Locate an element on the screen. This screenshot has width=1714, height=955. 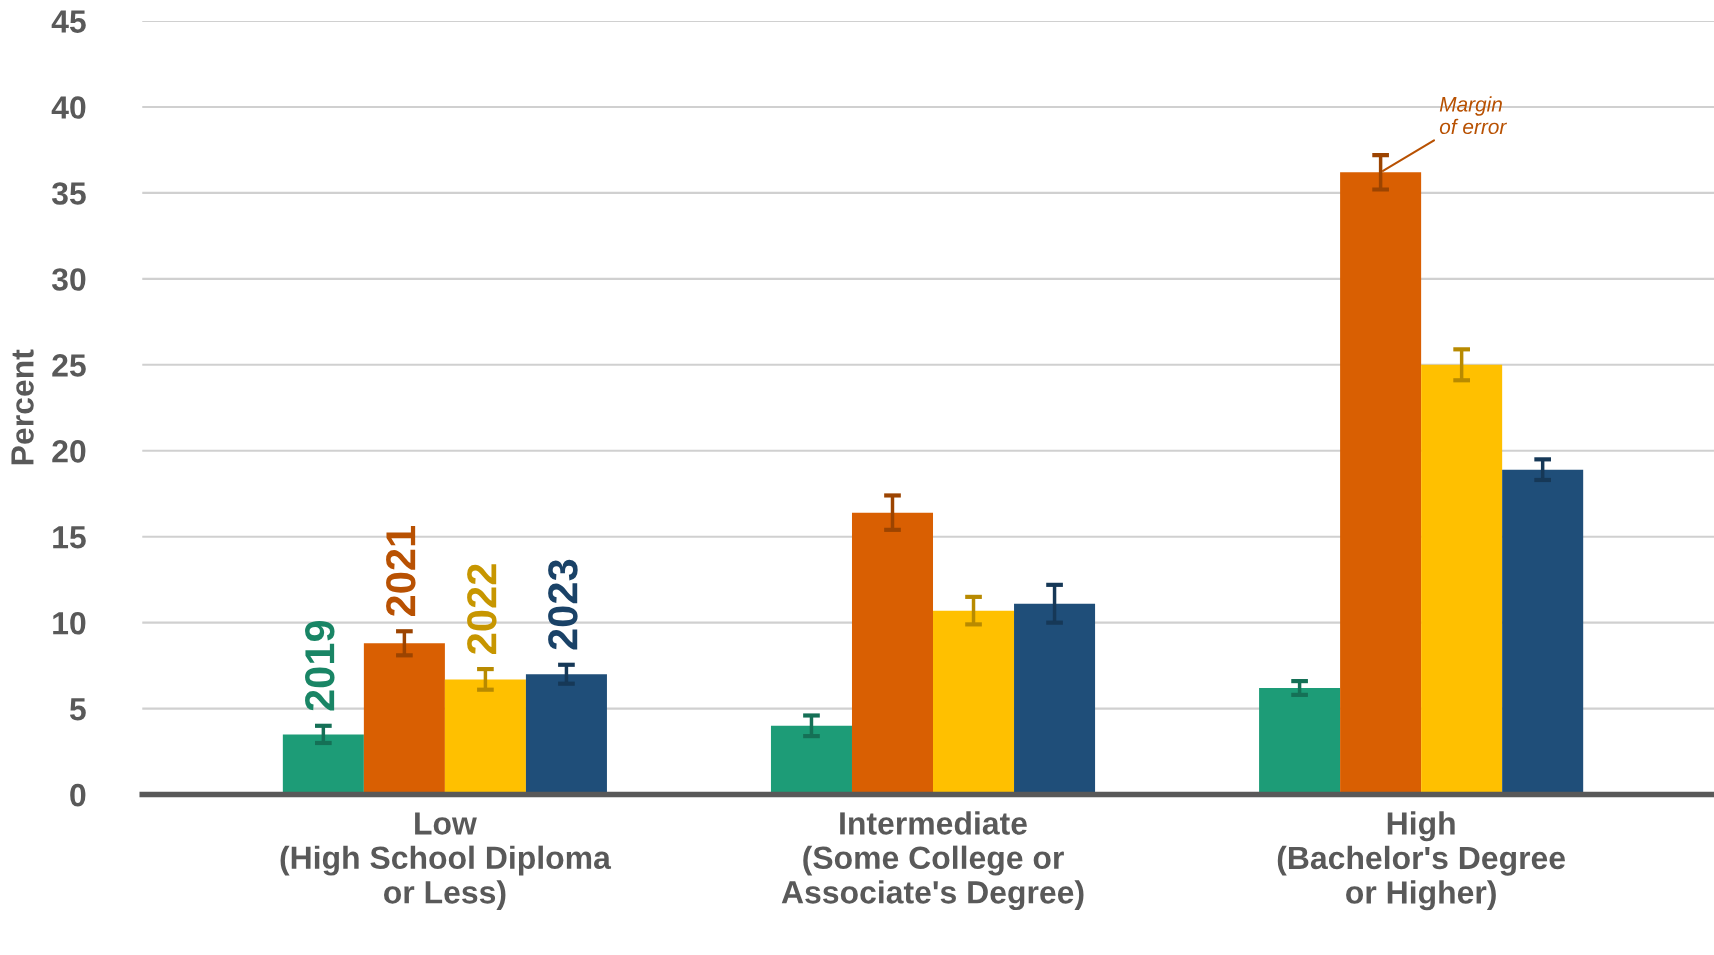
text: 2022 is located at coordinates (482, 609).